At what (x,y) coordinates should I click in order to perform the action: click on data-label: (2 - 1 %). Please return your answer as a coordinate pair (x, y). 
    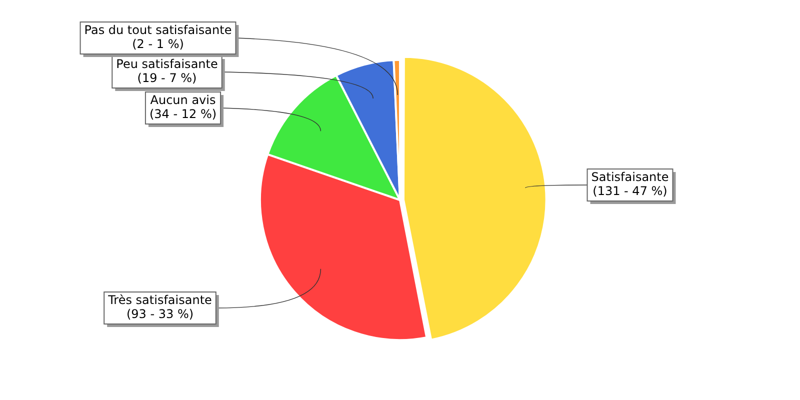
    Looking at the image, I should click on (158, 44).